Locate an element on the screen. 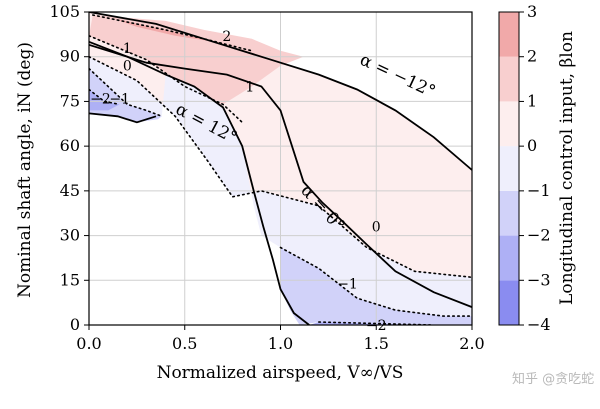 The height and width of the screenshot is (409, 600). y-ticks: 0 15 30 45 60 75 90 105 is located at coordinates (69, 168).